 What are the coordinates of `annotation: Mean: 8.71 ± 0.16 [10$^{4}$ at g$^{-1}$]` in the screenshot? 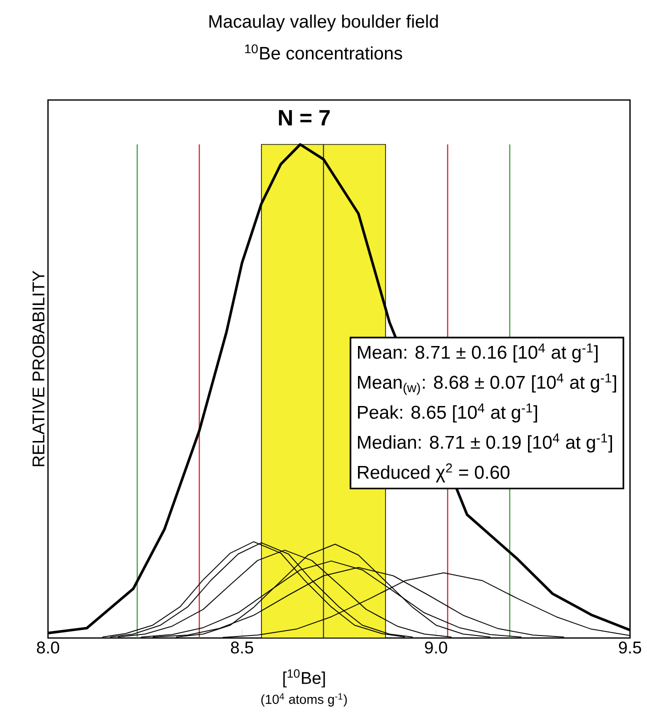 It's located at (478, 353).